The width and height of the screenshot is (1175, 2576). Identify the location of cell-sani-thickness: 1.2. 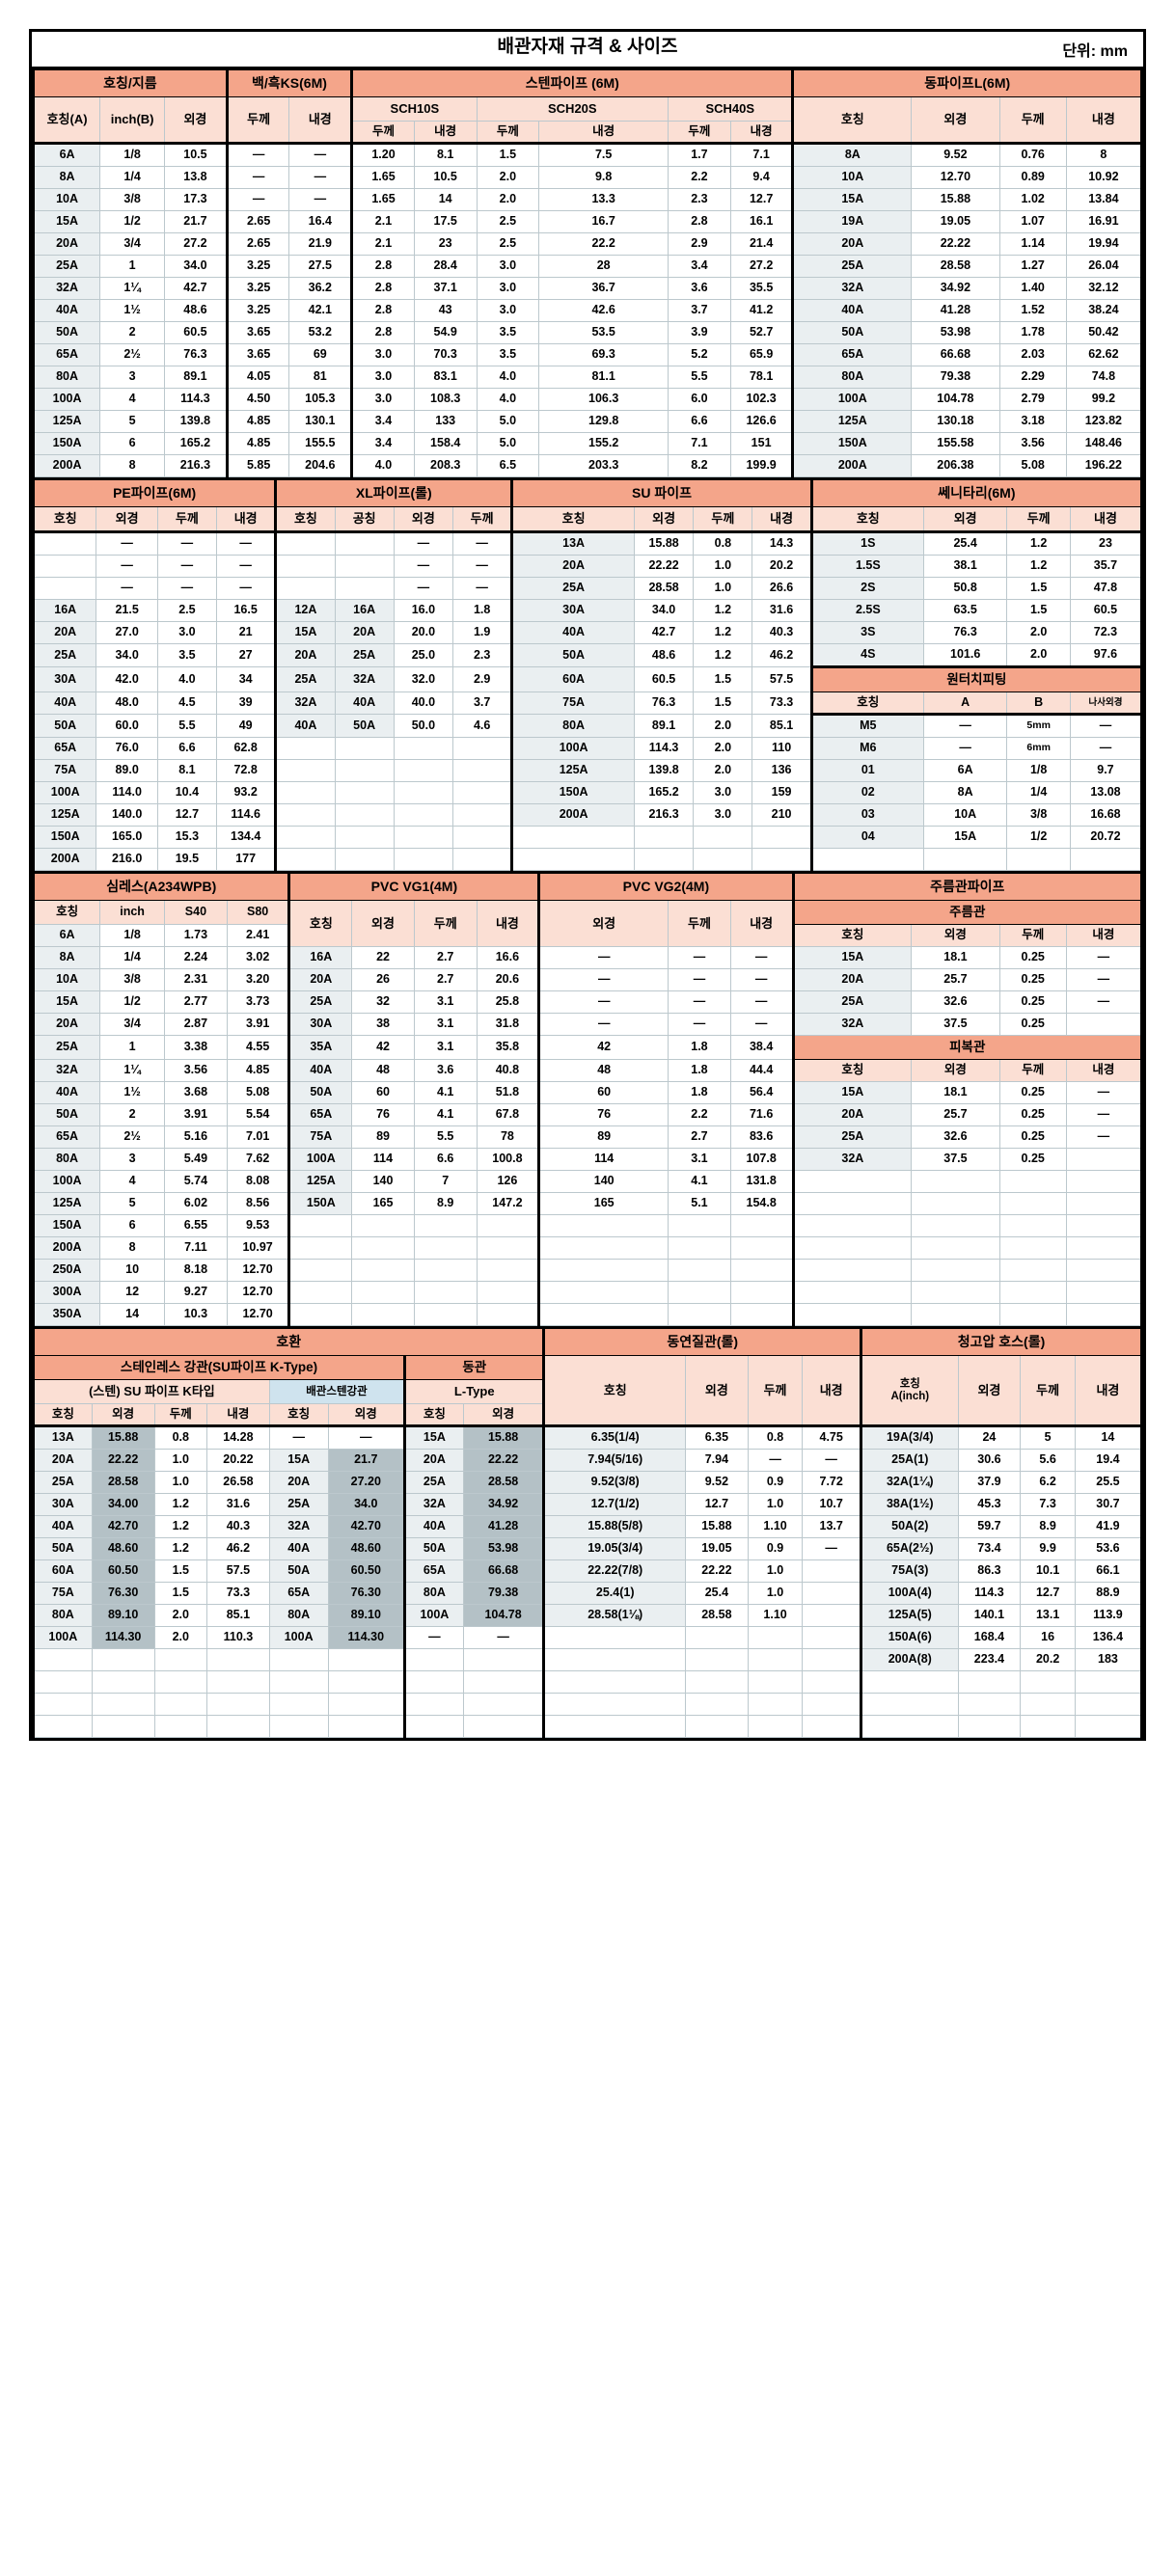
(1039, 543).